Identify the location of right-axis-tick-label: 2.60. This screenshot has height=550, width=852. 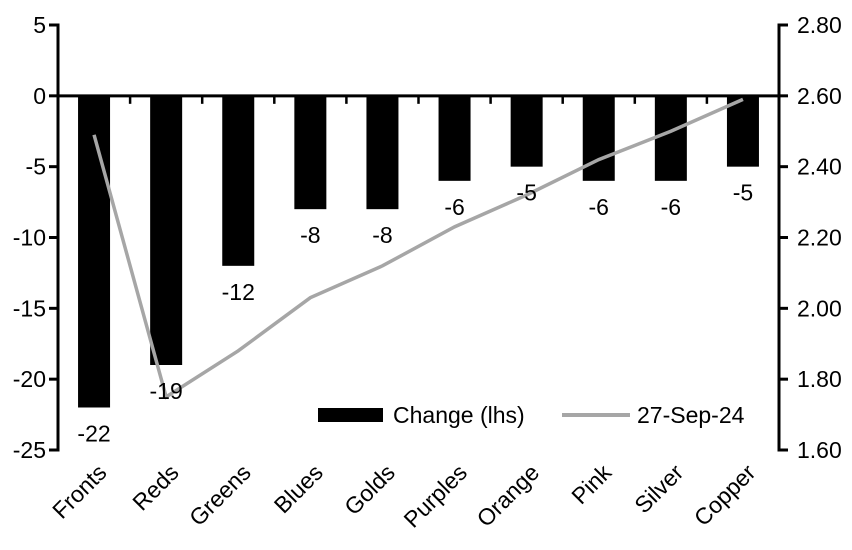
(819, 96).